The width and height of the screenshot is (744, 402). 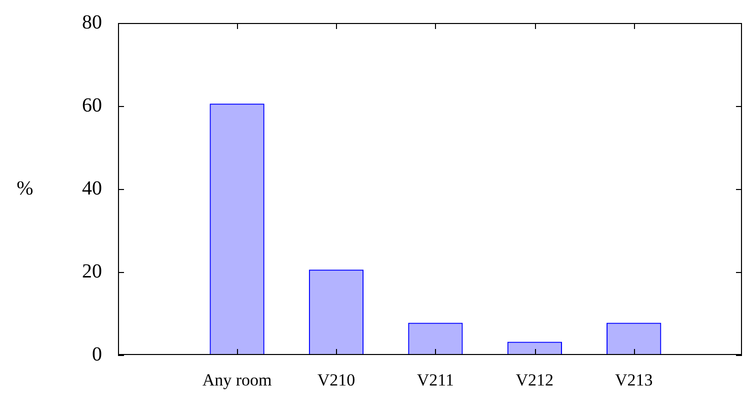 What do you see at coordinates (92, 22) in the screenshot?
I see `y-tick-label: 80` at bounding box center [92, 22].